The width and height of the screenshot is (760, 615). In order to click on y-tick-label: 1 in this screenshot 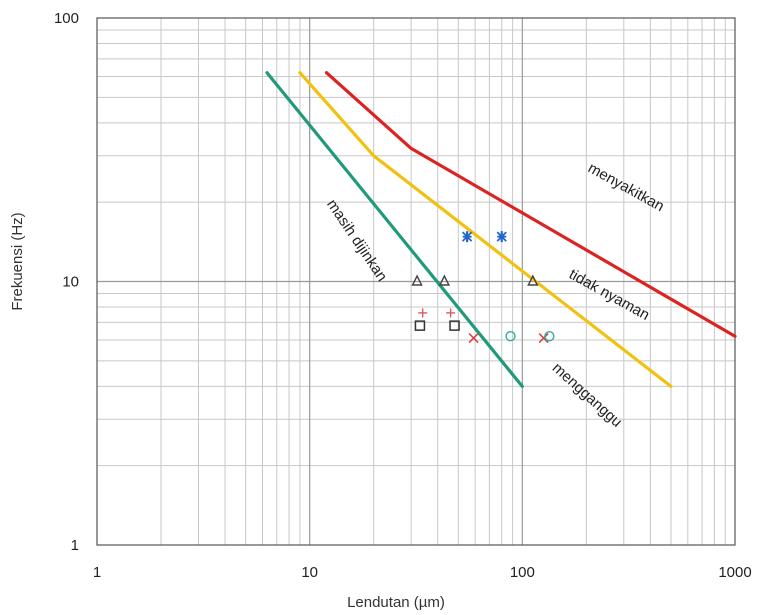, I will do `click(75, 545)`.